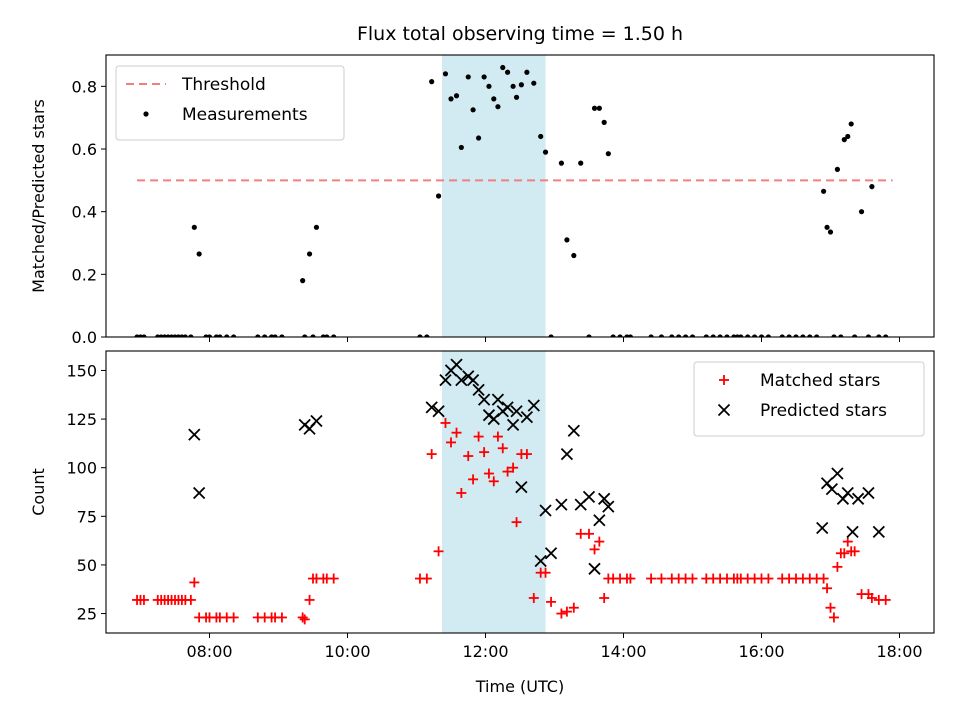 The image size is (960, 720). Describe the element at coordinates (347, 651) in the screenshot. I see `x-tick-label: 10:00` at that location.